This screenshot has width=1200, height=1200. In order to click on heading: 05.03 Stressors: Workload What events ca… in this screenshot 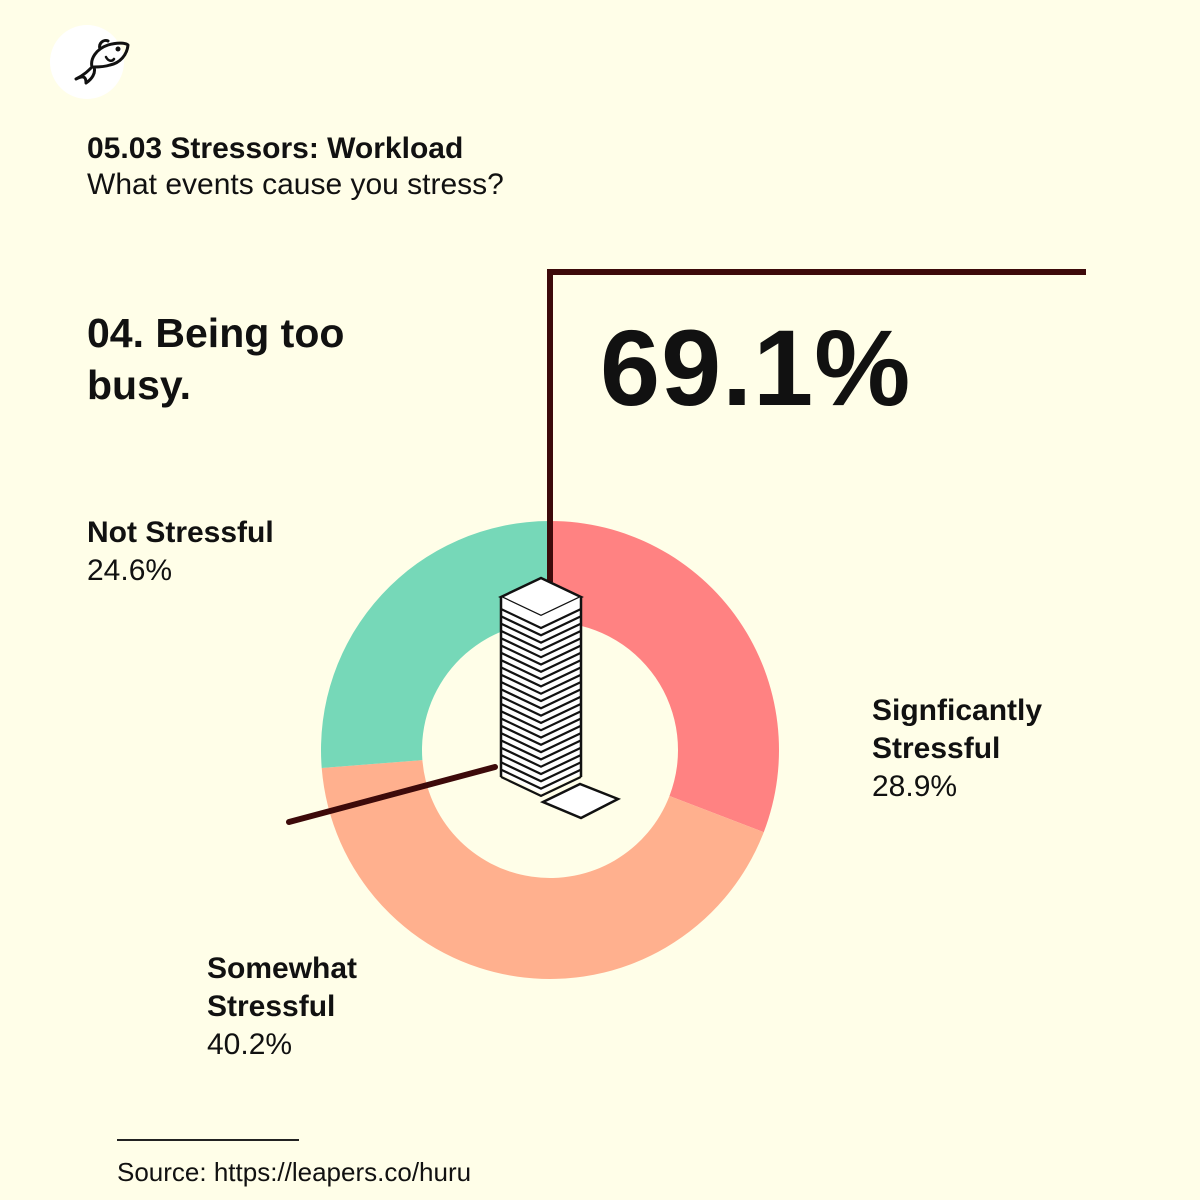, I will do `click(295, 167)`.